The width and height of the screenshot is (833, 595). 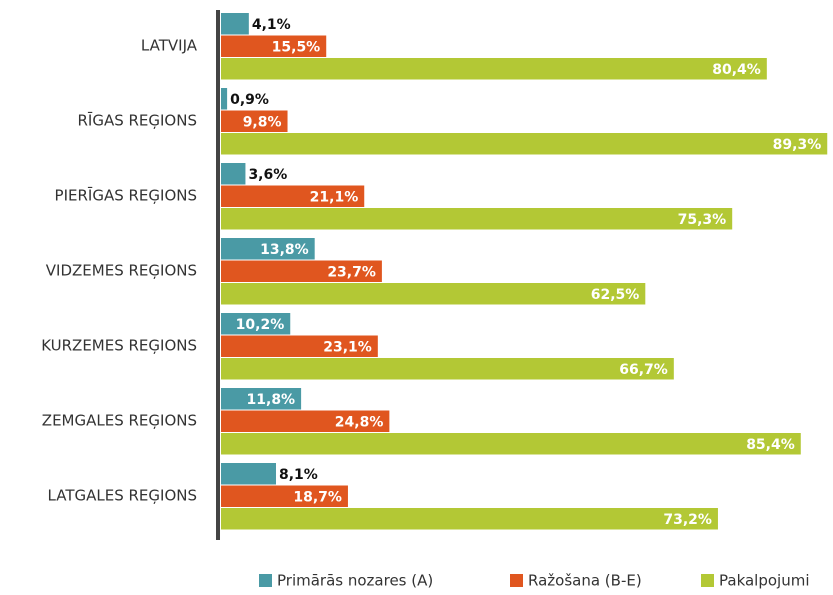 I want to click on data-label: 4,1%, so click(x=271, y=25).